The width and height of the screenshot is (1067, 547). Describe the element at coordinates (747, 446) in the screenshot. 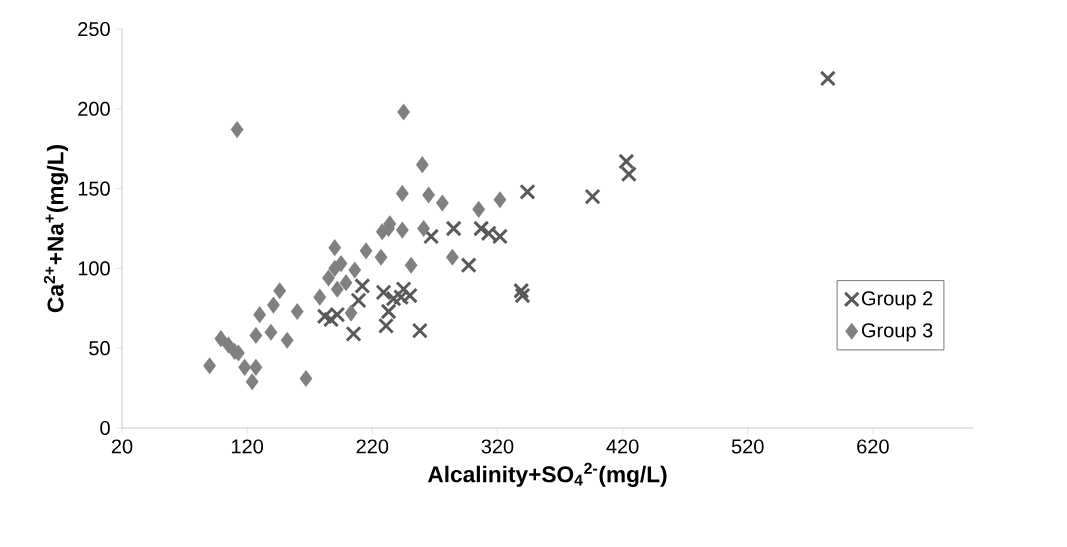

I see `x-tick-label: 520` at that location.